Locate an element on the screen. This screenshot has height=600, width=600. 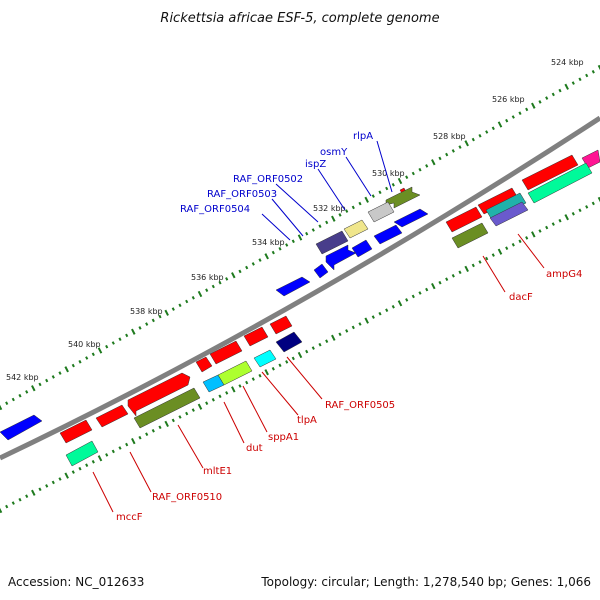
gene-ispZ: ispZ is located at coordinates (337, 199).